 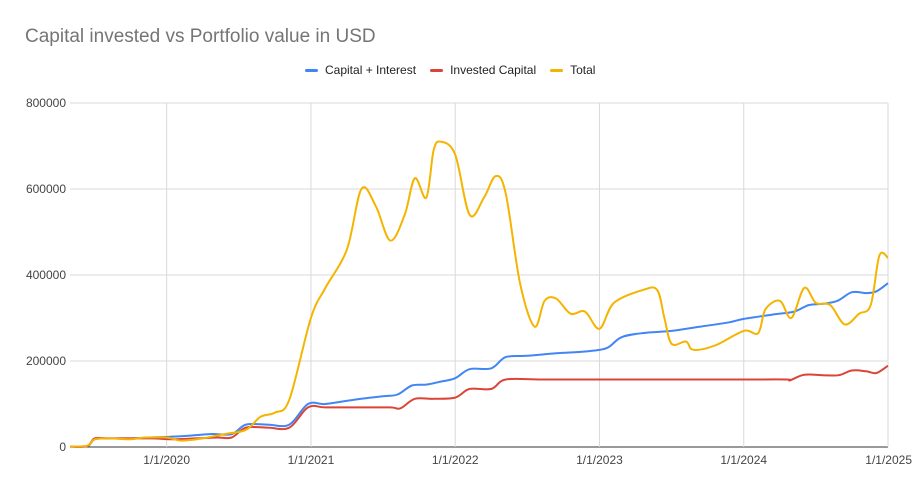 What do you see at coordinates (493, 70) in the screenshot?
I see `legend-label-invested-capital: Invested Capital` at bounding box center [493, 70].